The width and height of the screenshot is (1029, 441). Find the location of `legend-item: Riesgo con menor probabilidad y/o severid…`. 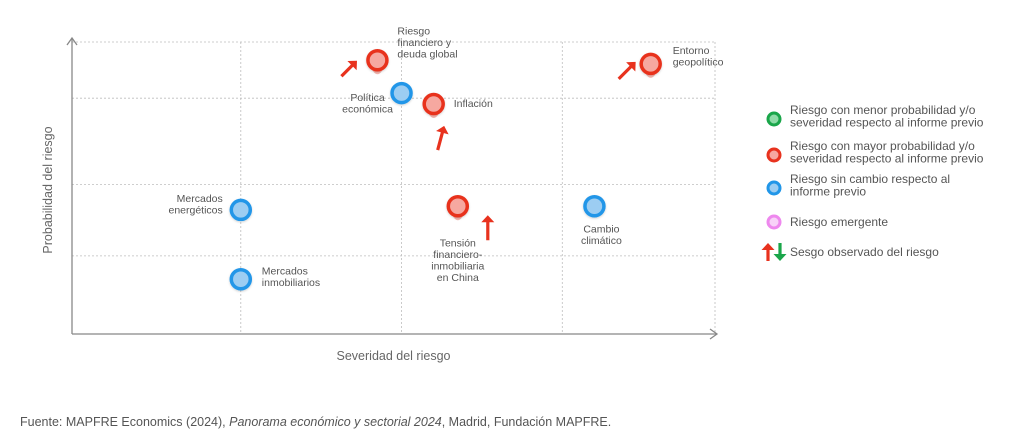

legend-item: Riesgo con menor probabilidad y/o severid… is located at coordinates (875, 116).